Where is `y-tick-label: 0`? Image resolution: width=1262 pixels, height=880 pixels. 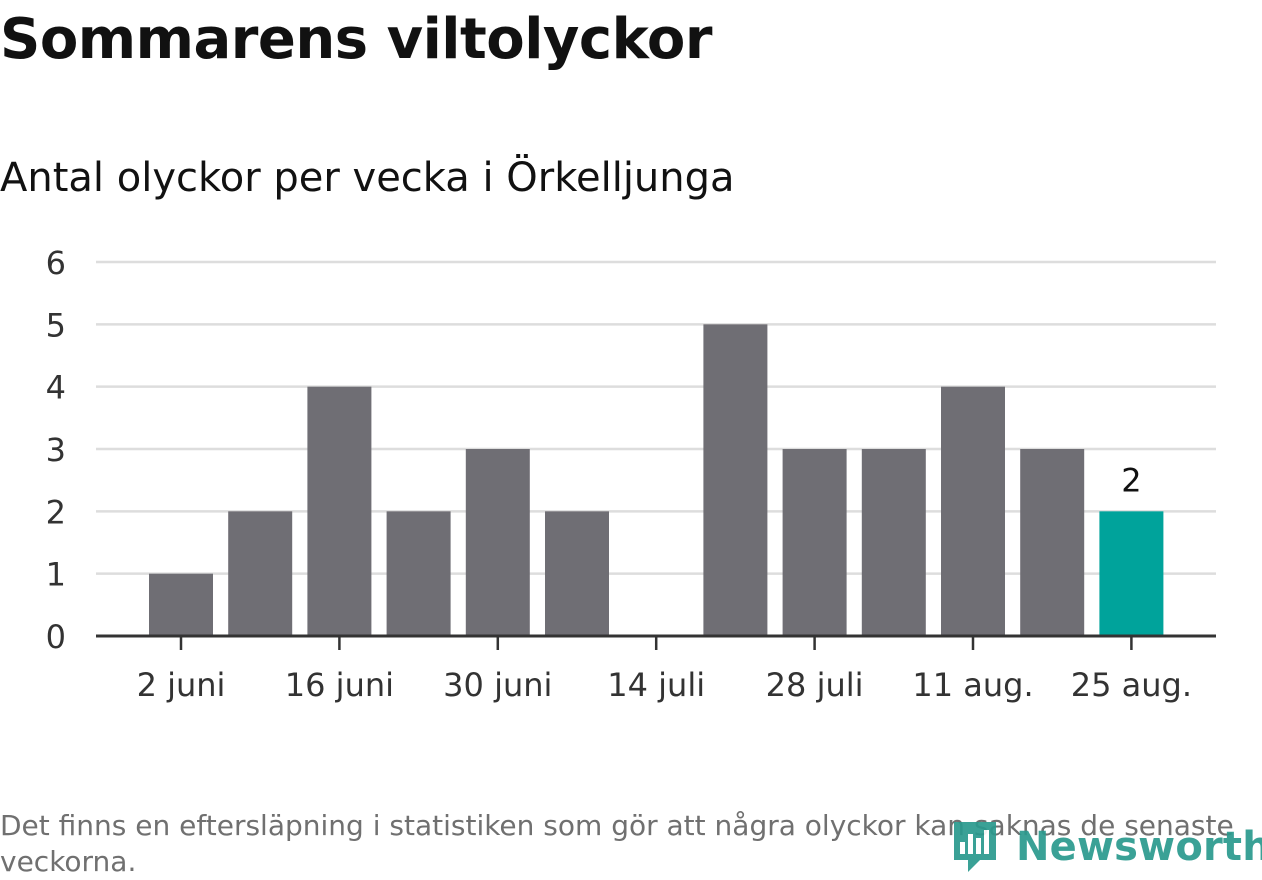
y-tick-label: 0 is located at coordinates (56, 637).